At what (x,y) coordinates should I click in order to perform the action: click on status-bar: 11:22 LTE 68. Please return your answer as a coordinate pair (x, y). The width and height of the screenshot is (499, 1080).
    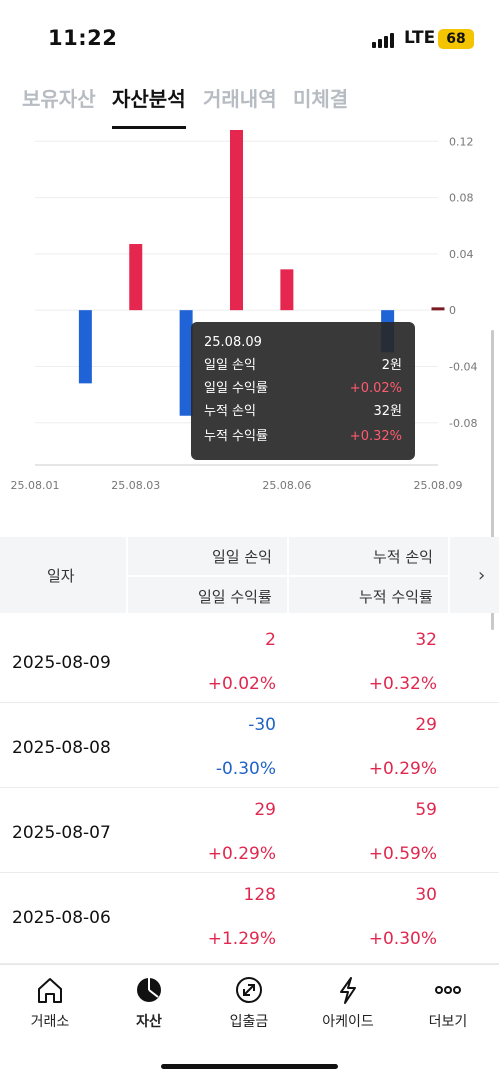
    Looking at the image, I should click on (249, 35).